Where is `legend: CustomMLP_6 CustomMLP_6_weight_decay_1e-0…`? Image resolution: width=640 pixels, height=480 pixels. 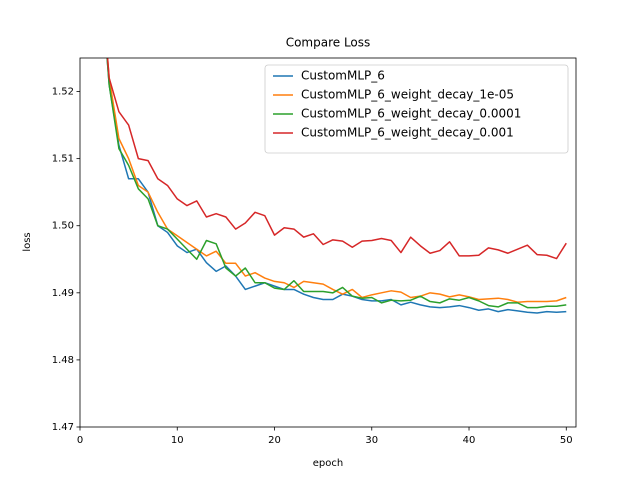
legend: CustomMLP_6 CustomMLP_6_weight_decay_1e-0… is located at coordinates (416, 109).